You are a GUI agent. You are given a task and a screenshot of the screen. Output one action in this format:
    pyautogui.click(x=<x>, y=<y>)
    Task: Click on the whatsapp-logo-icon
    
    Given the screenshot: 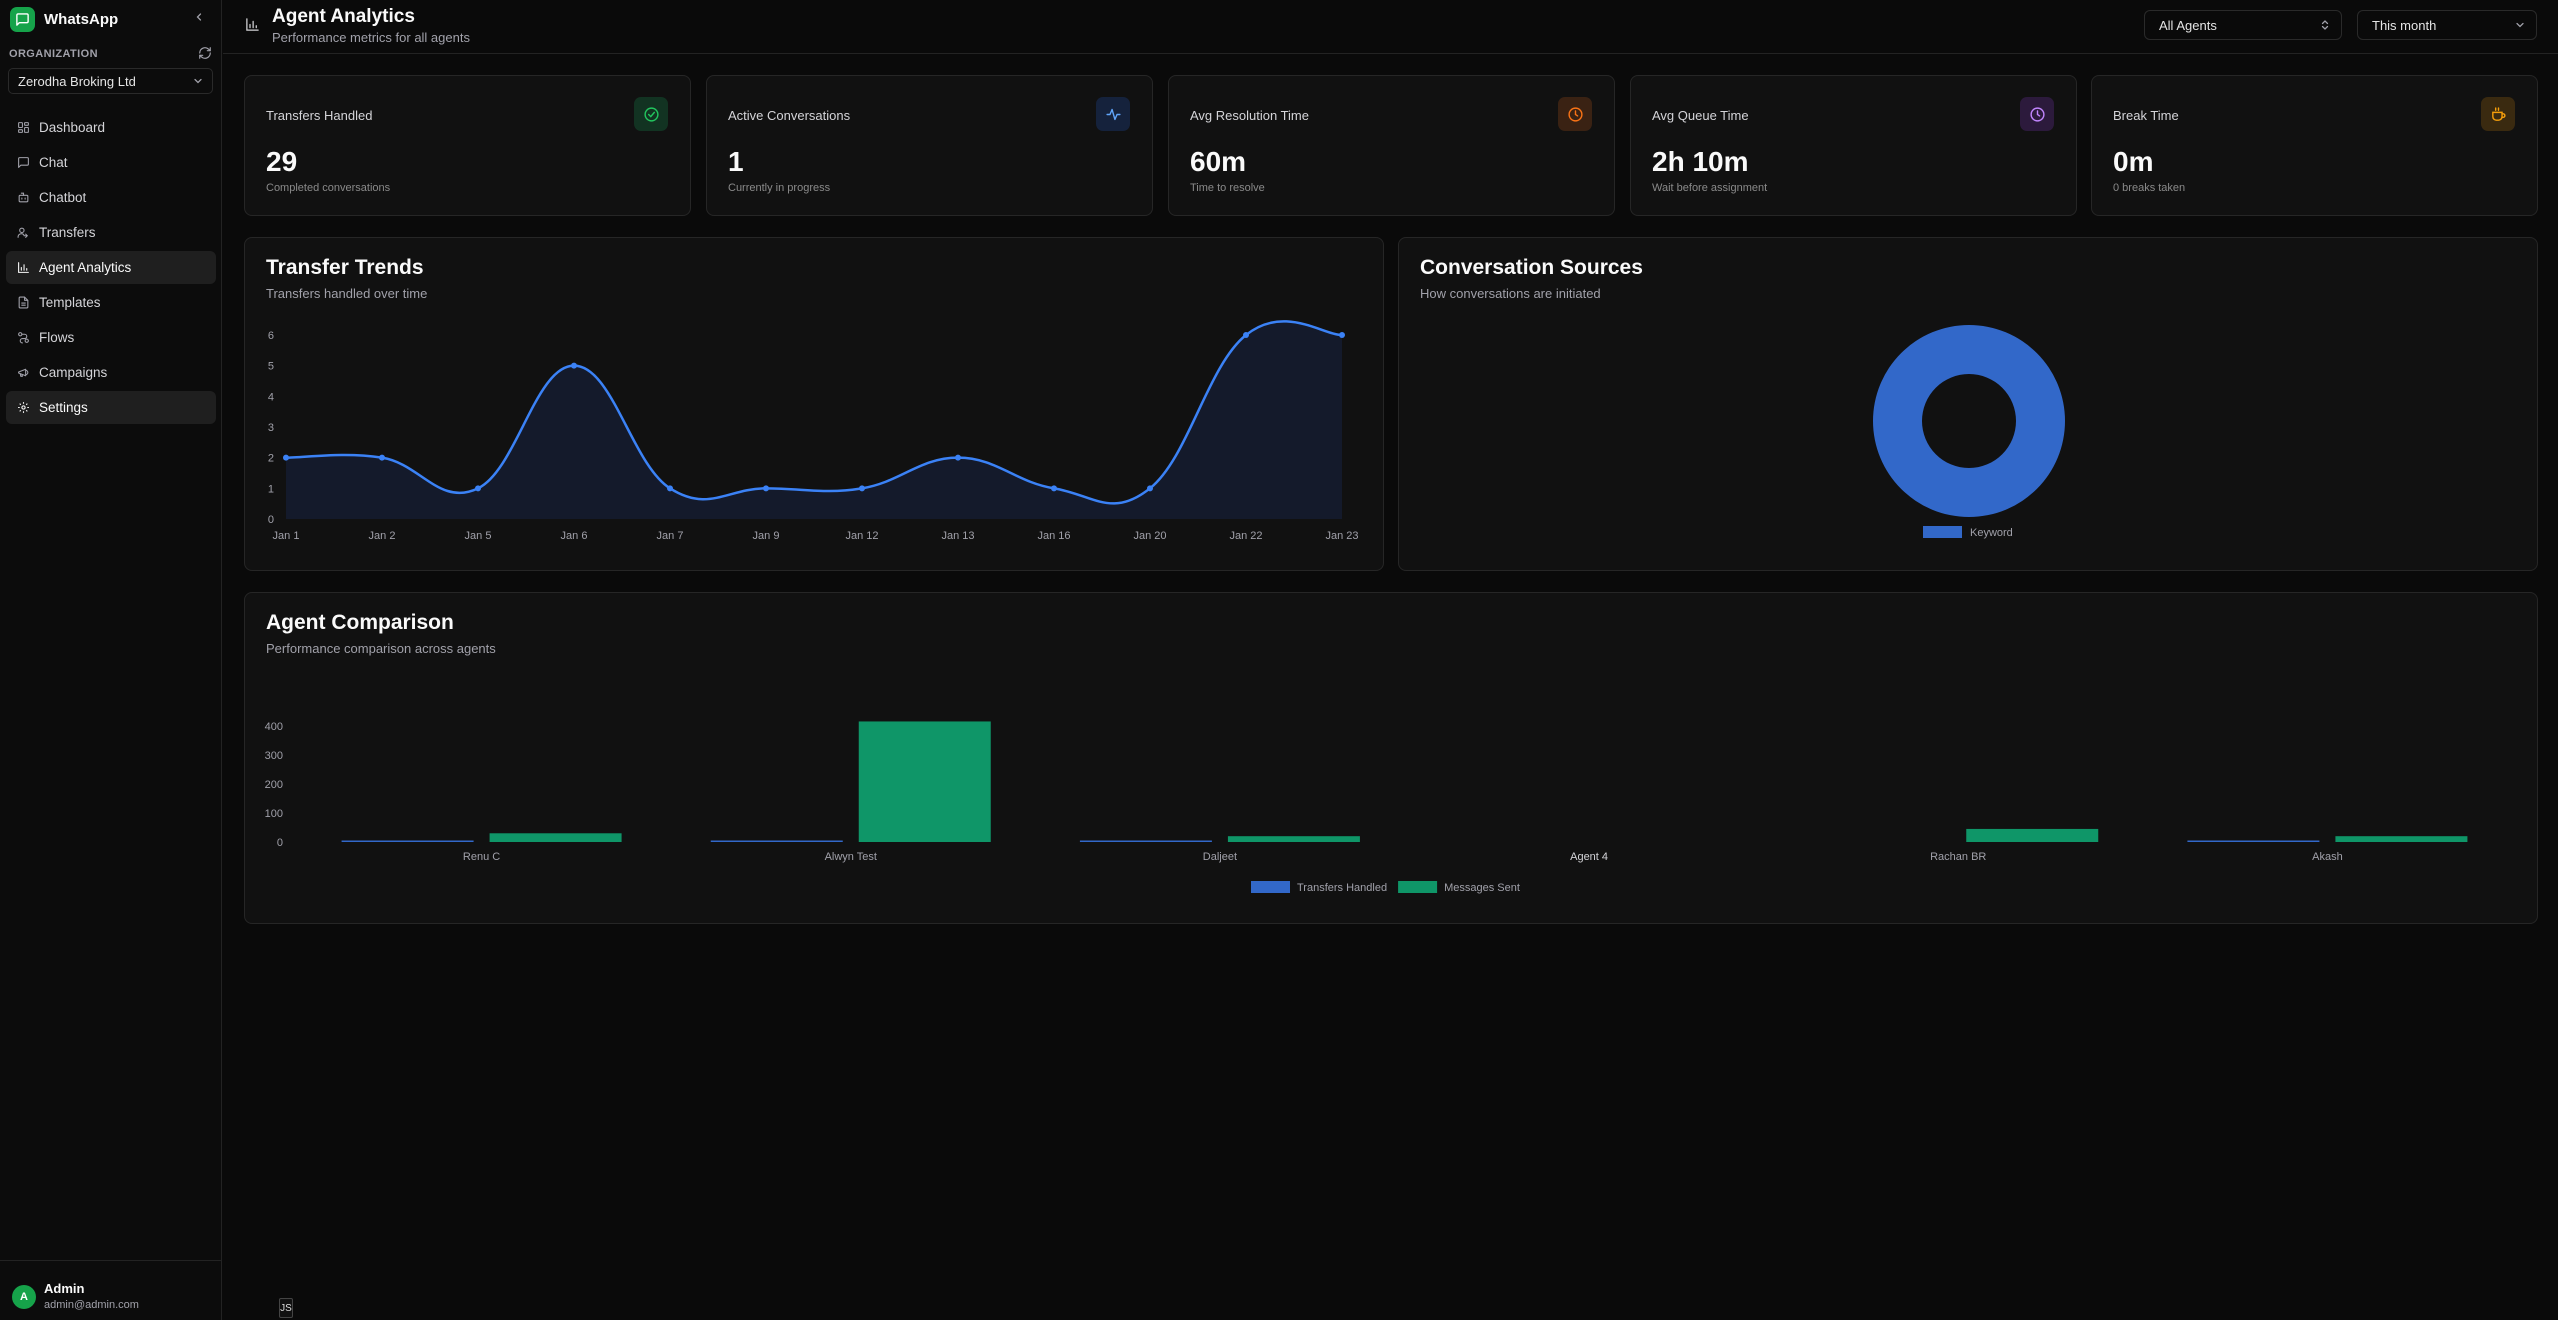 What is the action you would take?
    pyautogui.click(x=22, y=19)
    